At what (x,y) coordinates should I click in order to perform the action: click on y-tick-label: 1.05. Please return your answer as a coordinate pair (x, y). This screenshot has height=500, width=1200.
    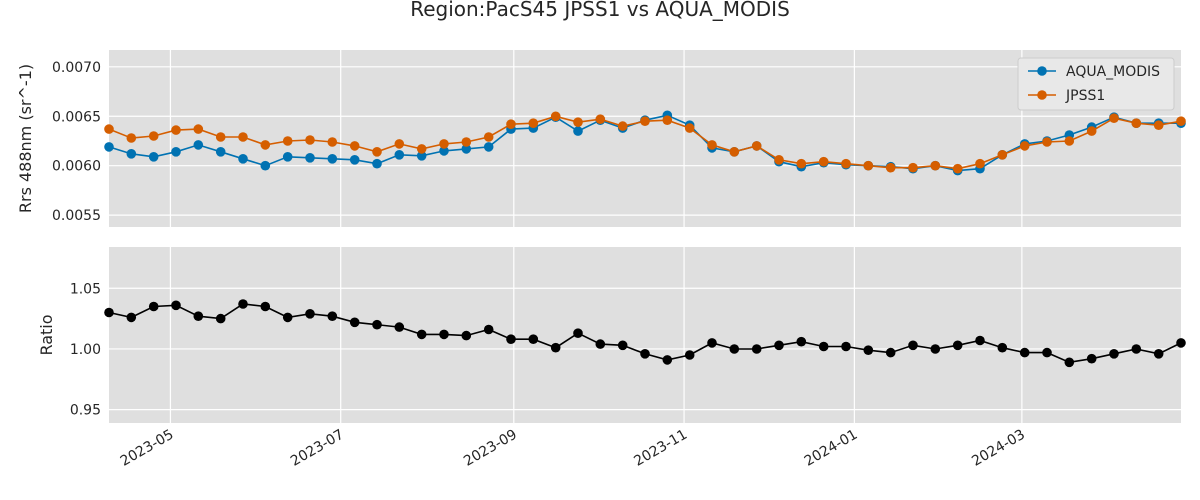
    Looking at the image, I should click on (85, 289).